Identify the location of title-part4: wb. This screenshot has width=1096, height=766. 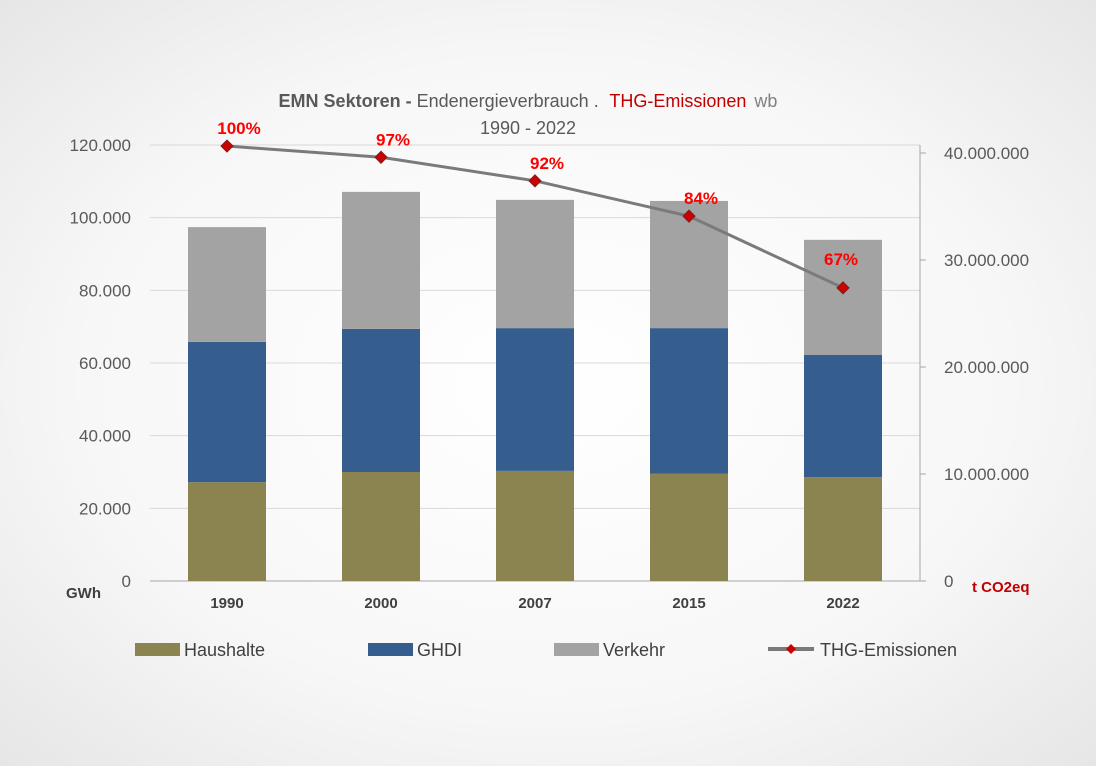
(765, 101).